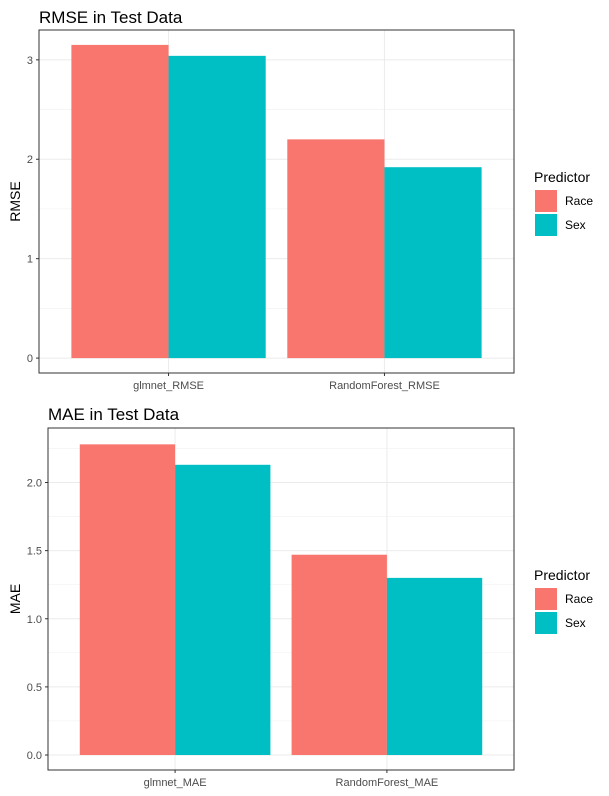 The width and height of the screenshot is (609, 796). Describe the element at coordinates (339, 655) in the screenshot. I see `bar-race-RandomForest_MAE` at that location.